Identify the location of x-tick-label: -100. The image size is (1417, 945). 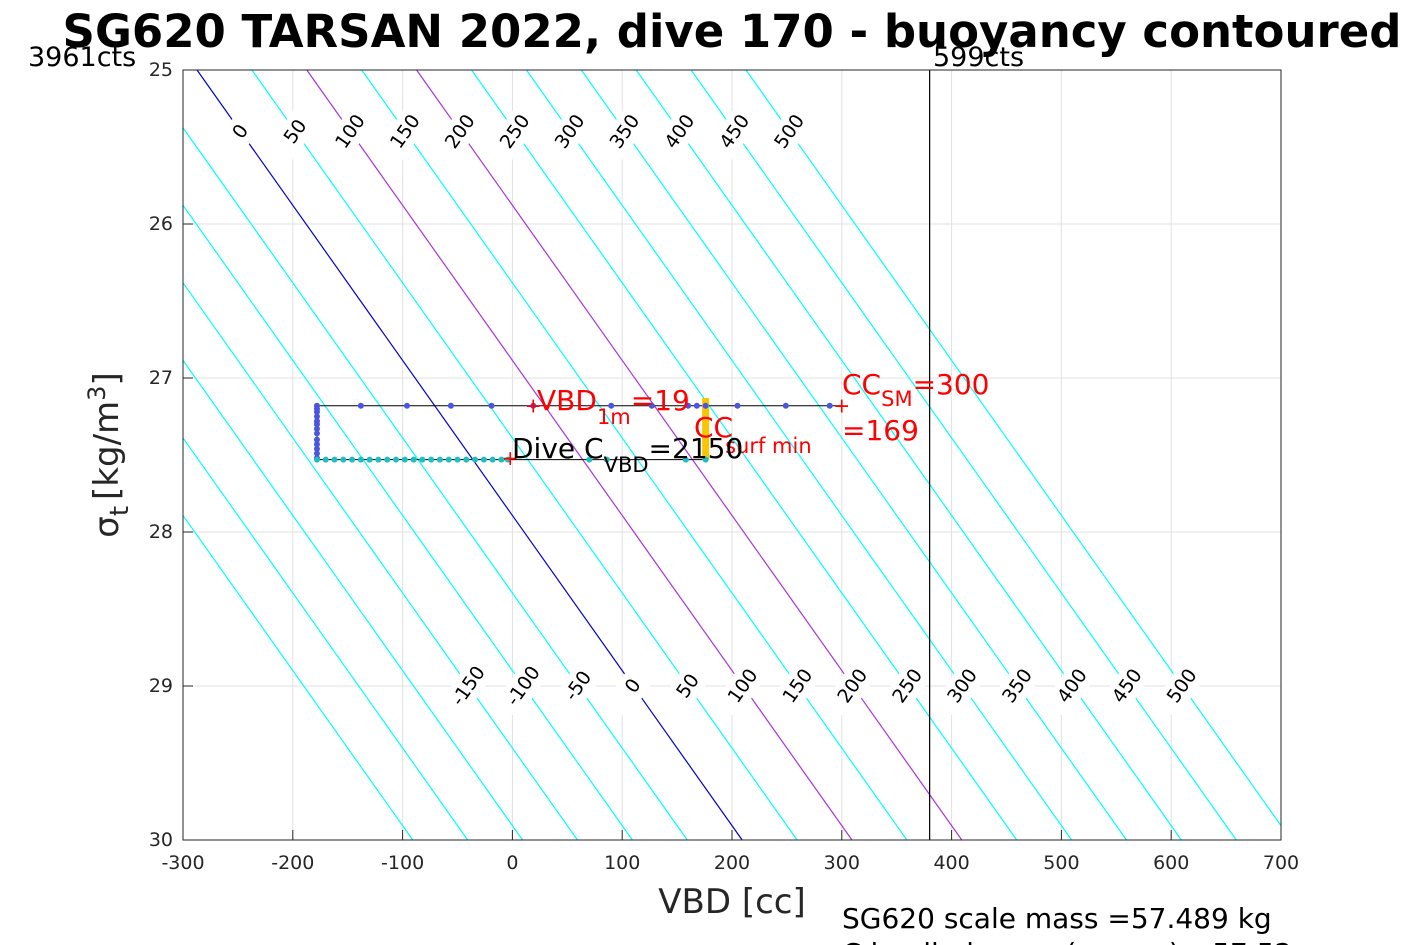
(402, 863).